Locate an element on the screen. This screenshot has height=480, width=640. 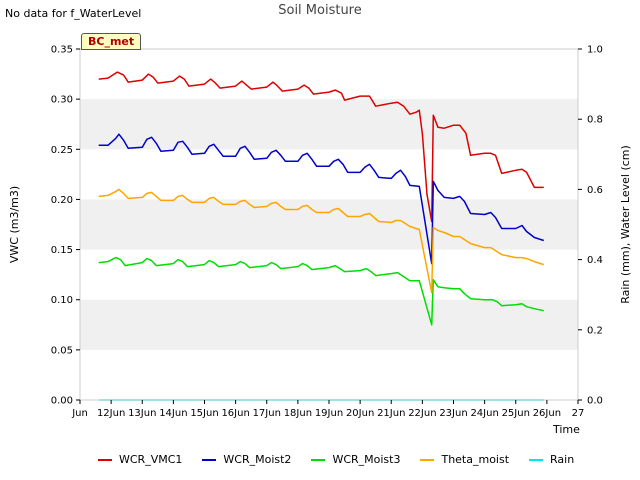
y-left-tick-label: 0.30 is located at coordinates (62, 100).